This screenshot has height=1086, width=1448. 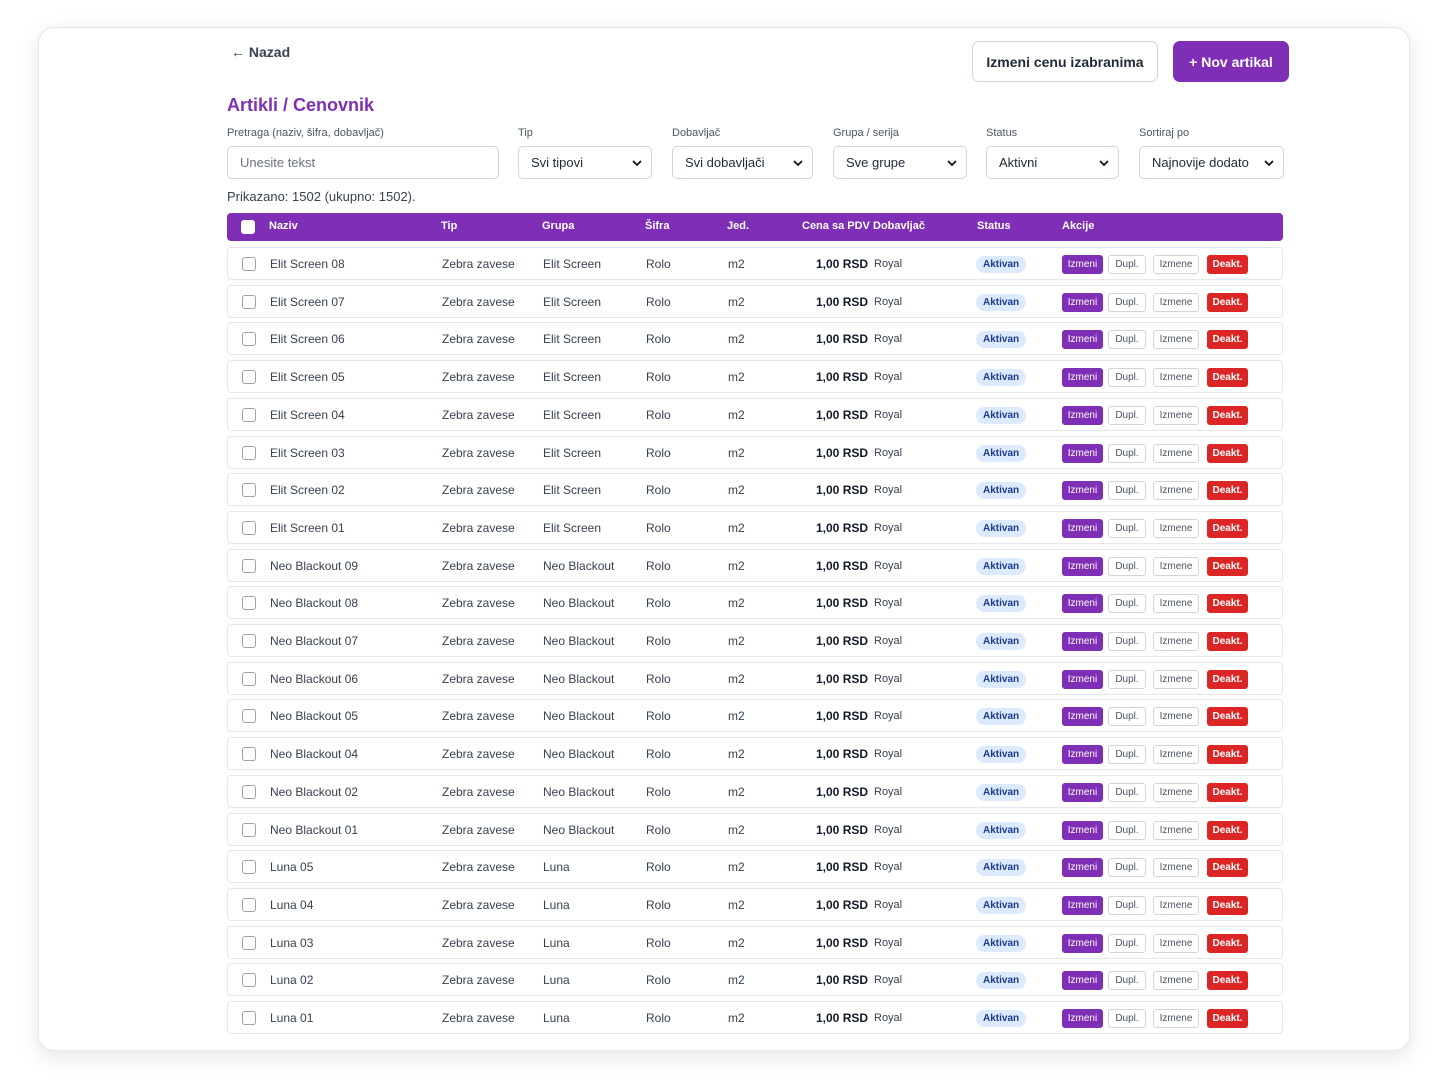 I want to click on supplier-select: Svi dobavljači, so click(x=742, y=162).